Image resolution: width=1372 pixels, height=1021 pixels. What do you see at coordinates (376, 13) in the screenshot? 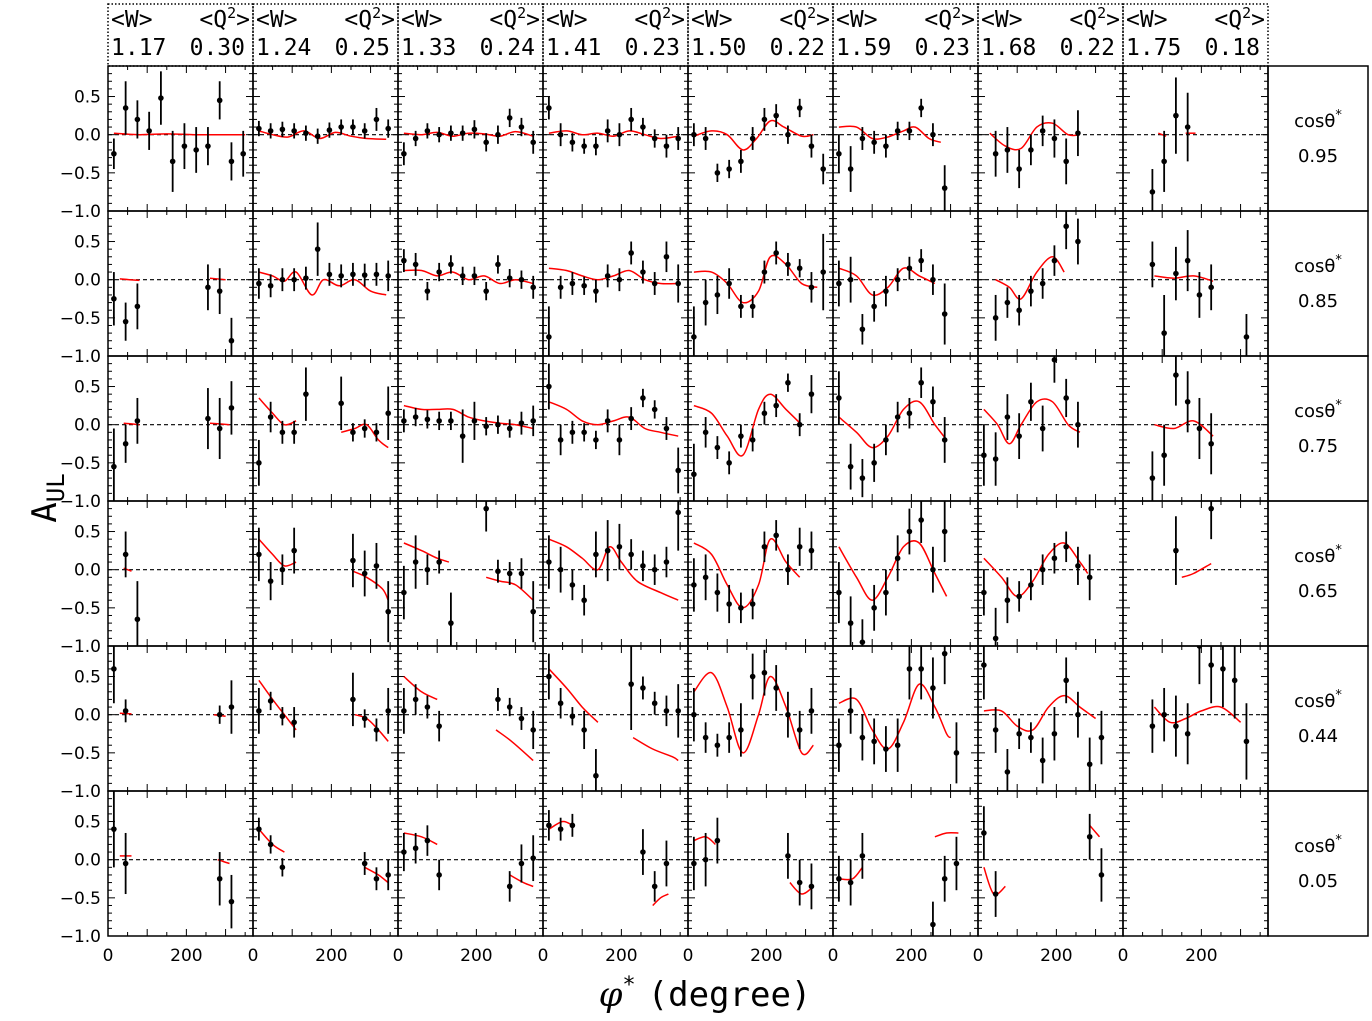
I see `q2-label-sup: 2` at bounding box center [376, 13].